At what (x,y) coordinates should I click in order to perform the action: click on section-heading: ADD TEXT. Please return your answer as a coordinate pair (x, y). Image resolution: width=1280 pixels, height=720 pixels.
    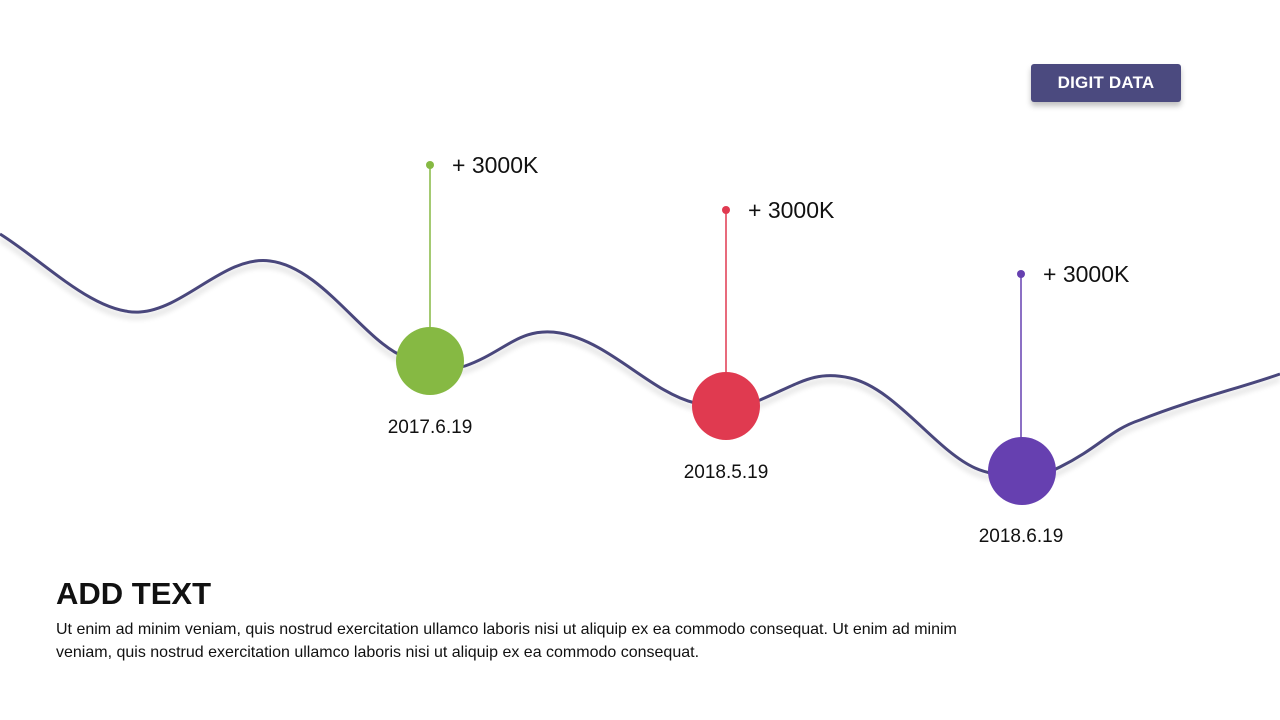
    Looking at the image, I should click on (133, 593).